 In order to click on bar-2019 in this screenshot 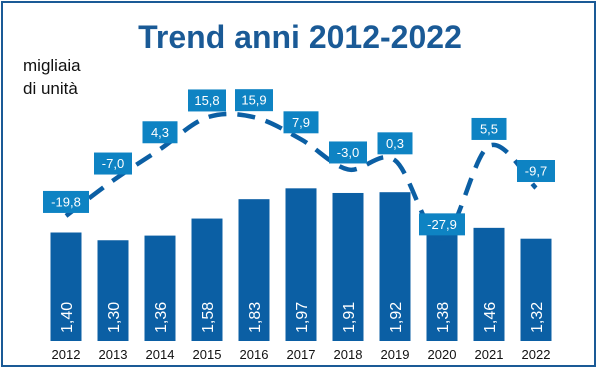, I will do `click(395, 266)`.